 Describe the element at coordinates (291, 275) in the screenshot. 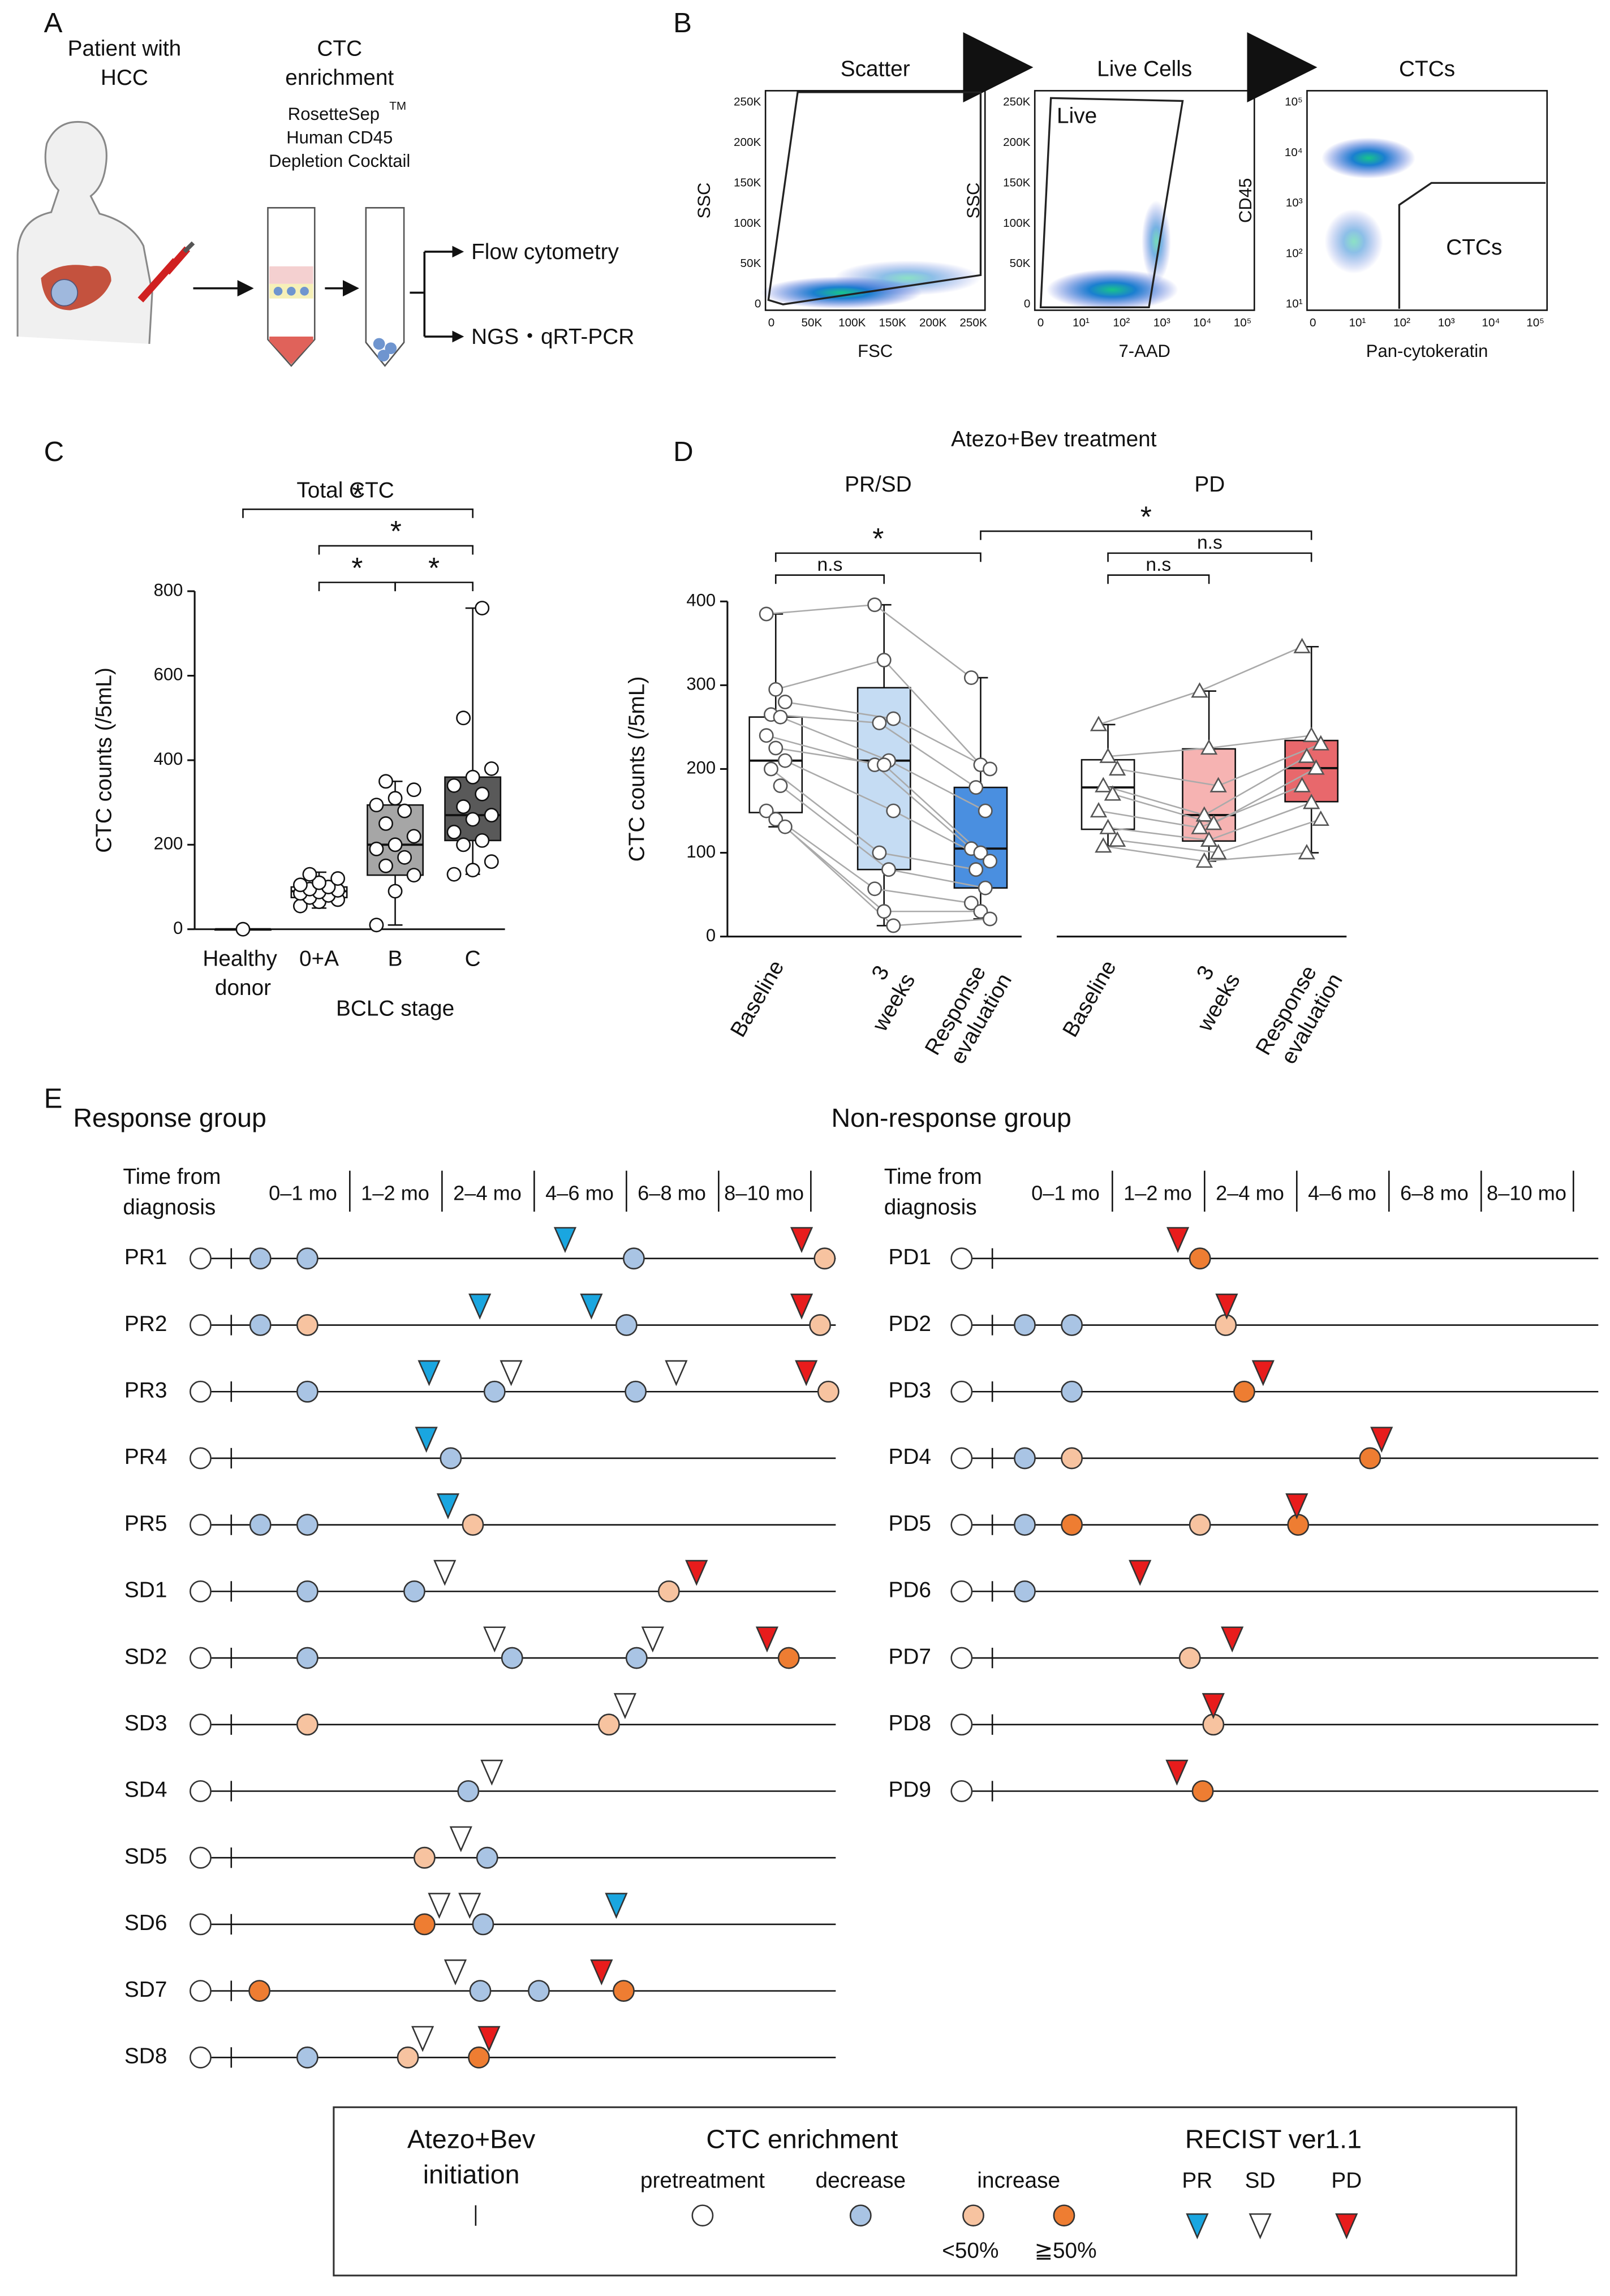

I see `tube-layer` at that location.